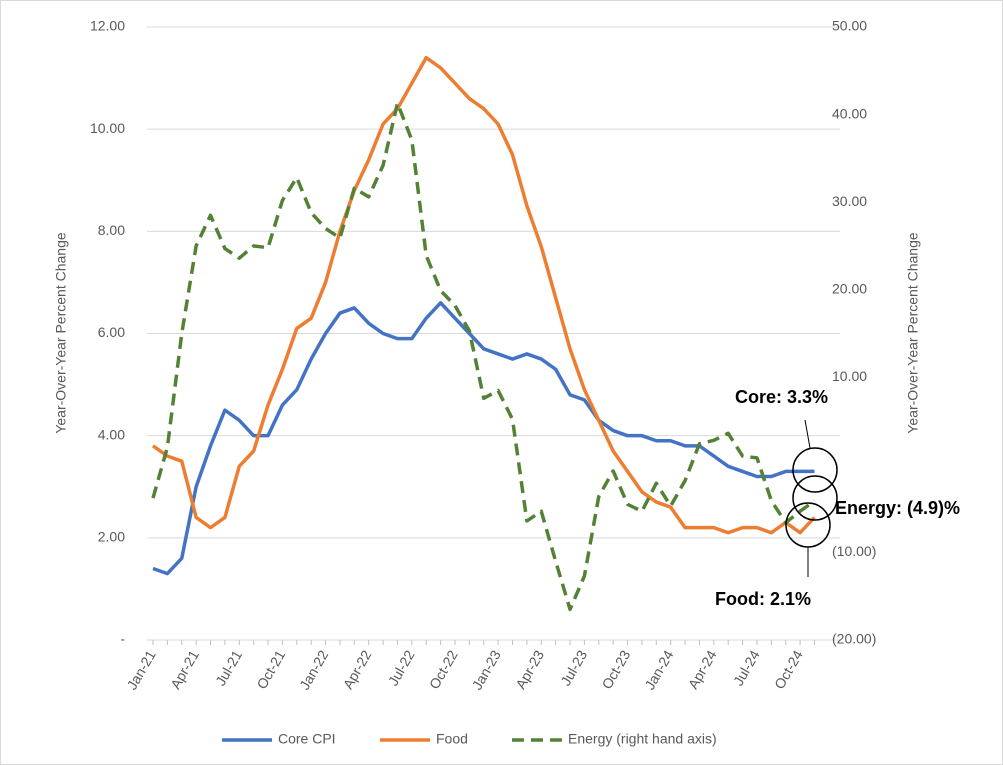  What do you see at coordinates (313, 669) in the screenshot?
I see `x-tick-label: Jan-22` at bounding box center [313, 669].